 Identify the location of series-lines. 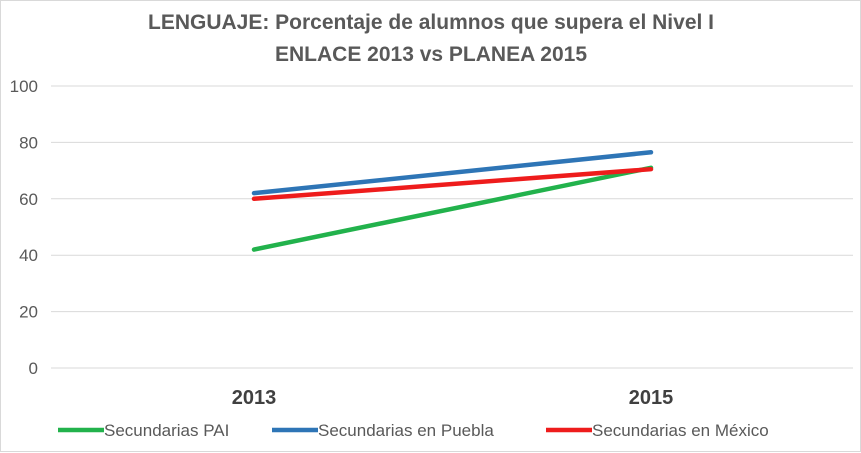
(452, 201).